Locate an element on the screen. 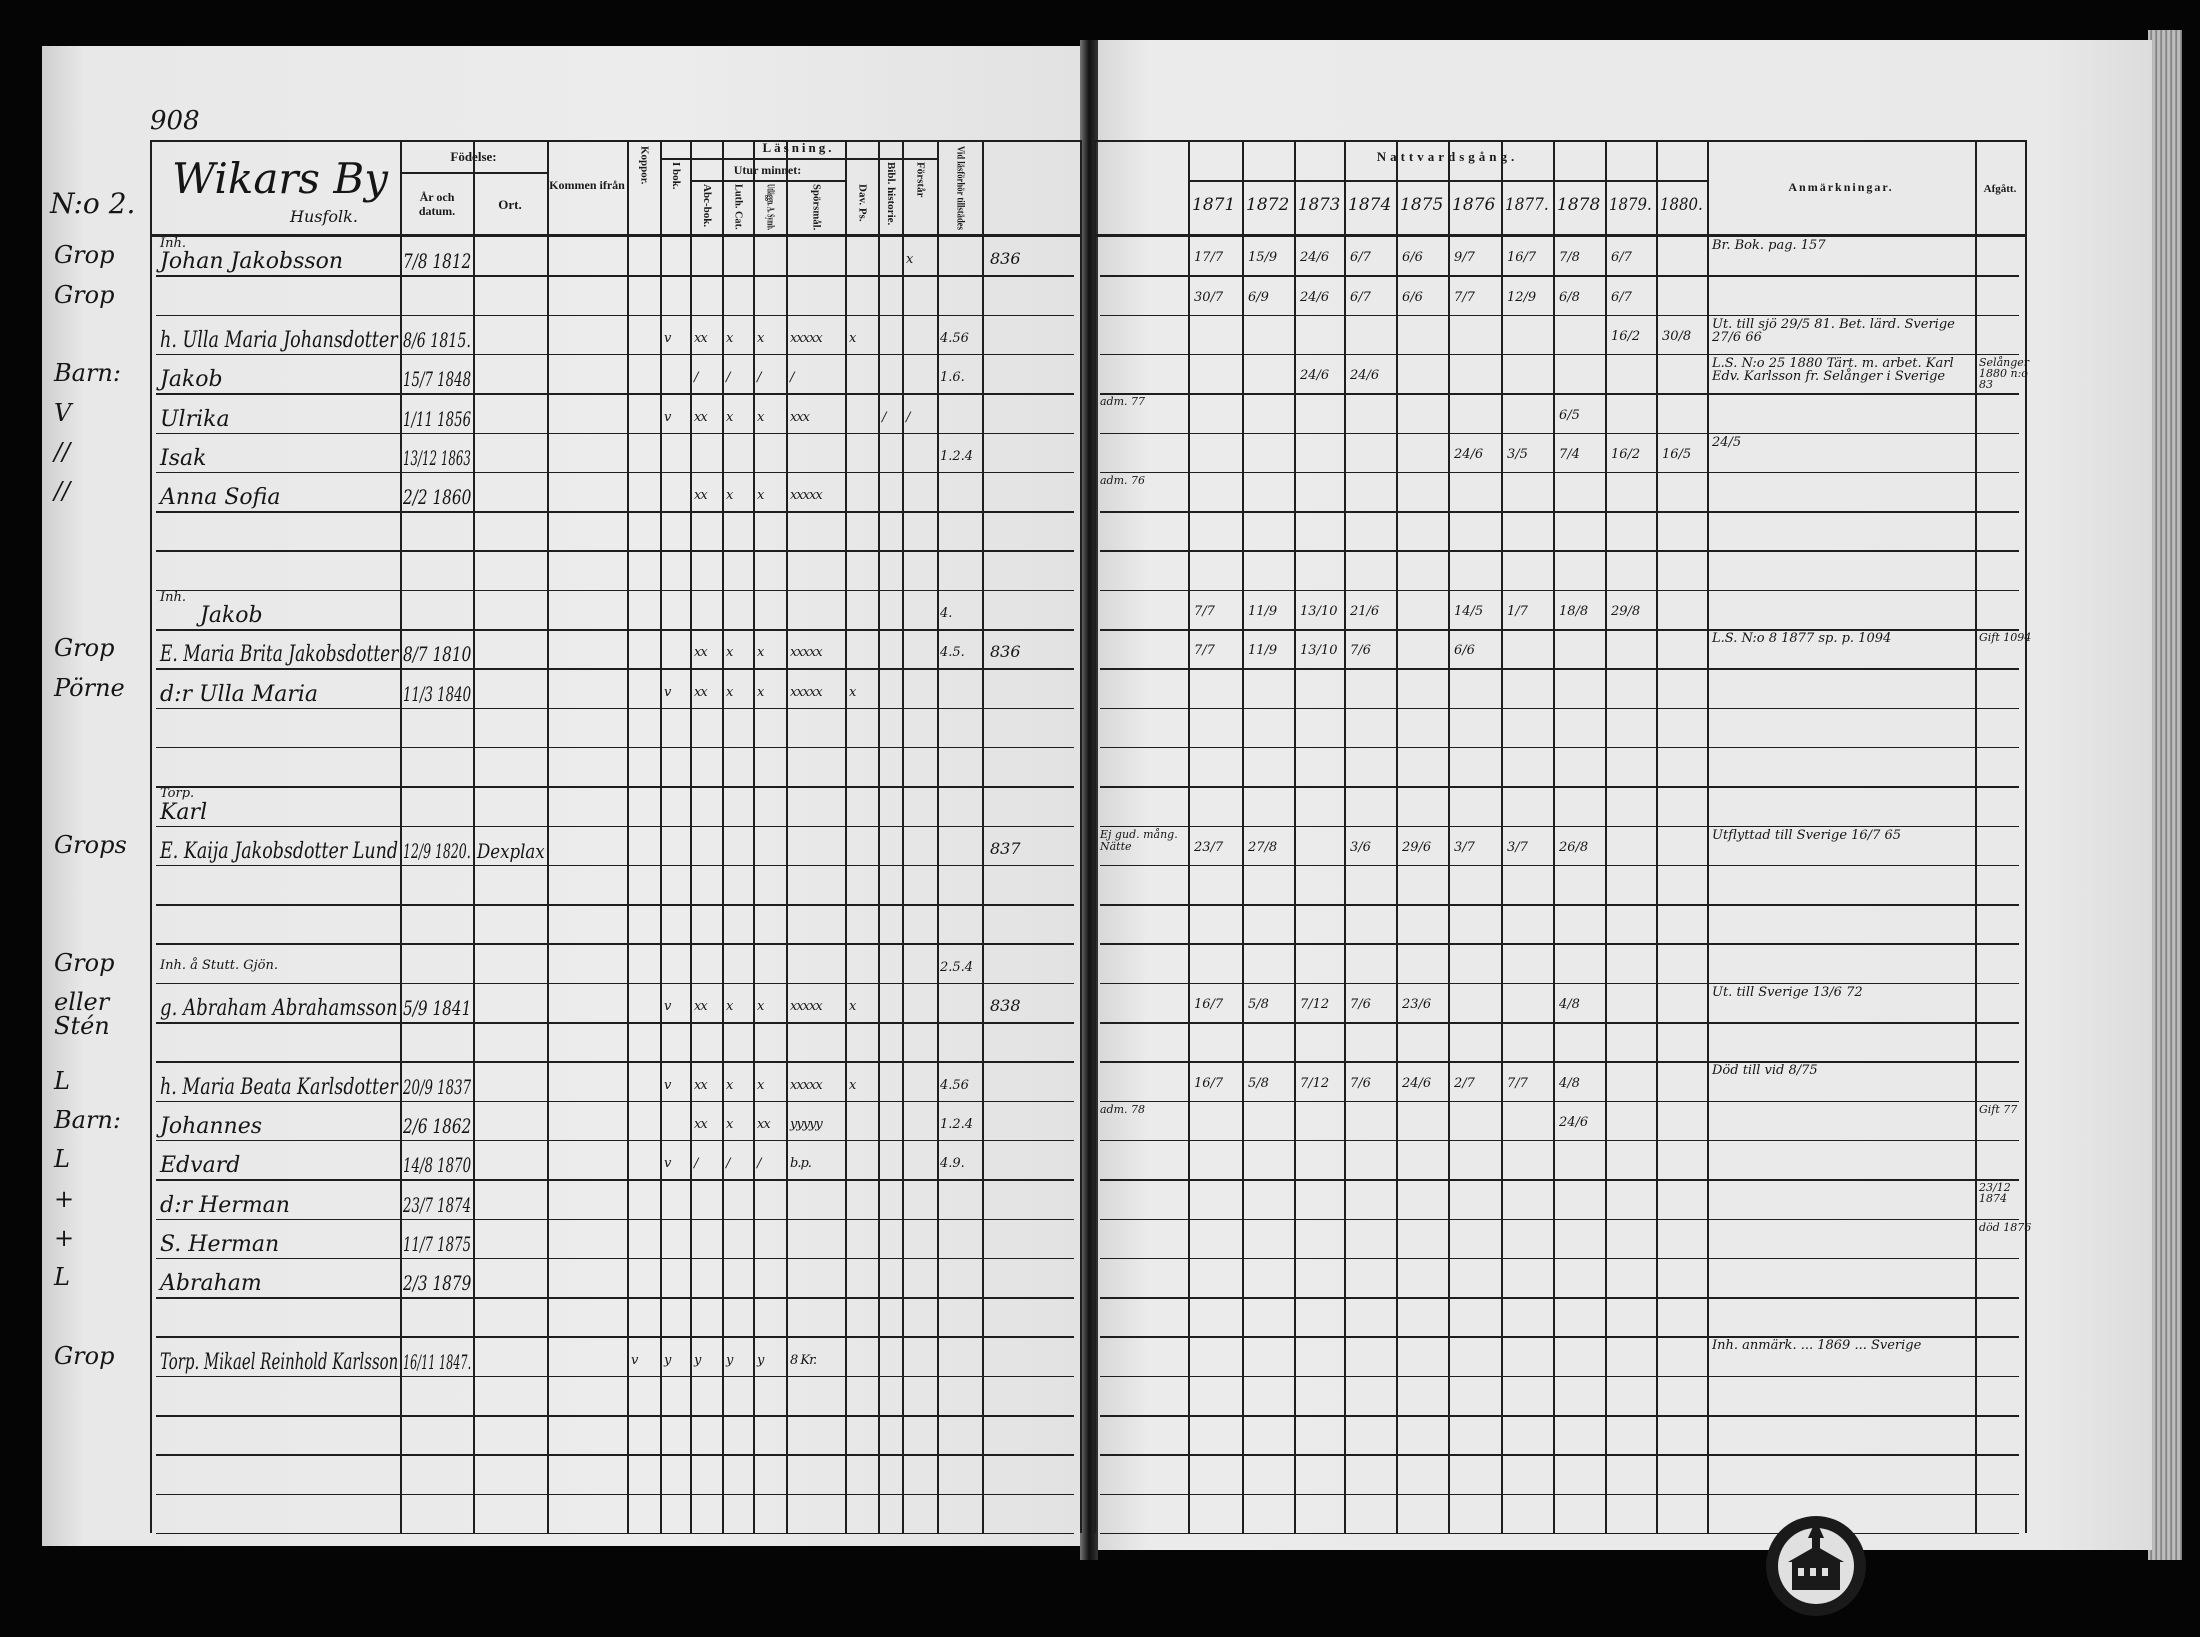 The image size is (2200, 1637). vid-lasforhor: 4.9. is located at coordinates (952, 1164).